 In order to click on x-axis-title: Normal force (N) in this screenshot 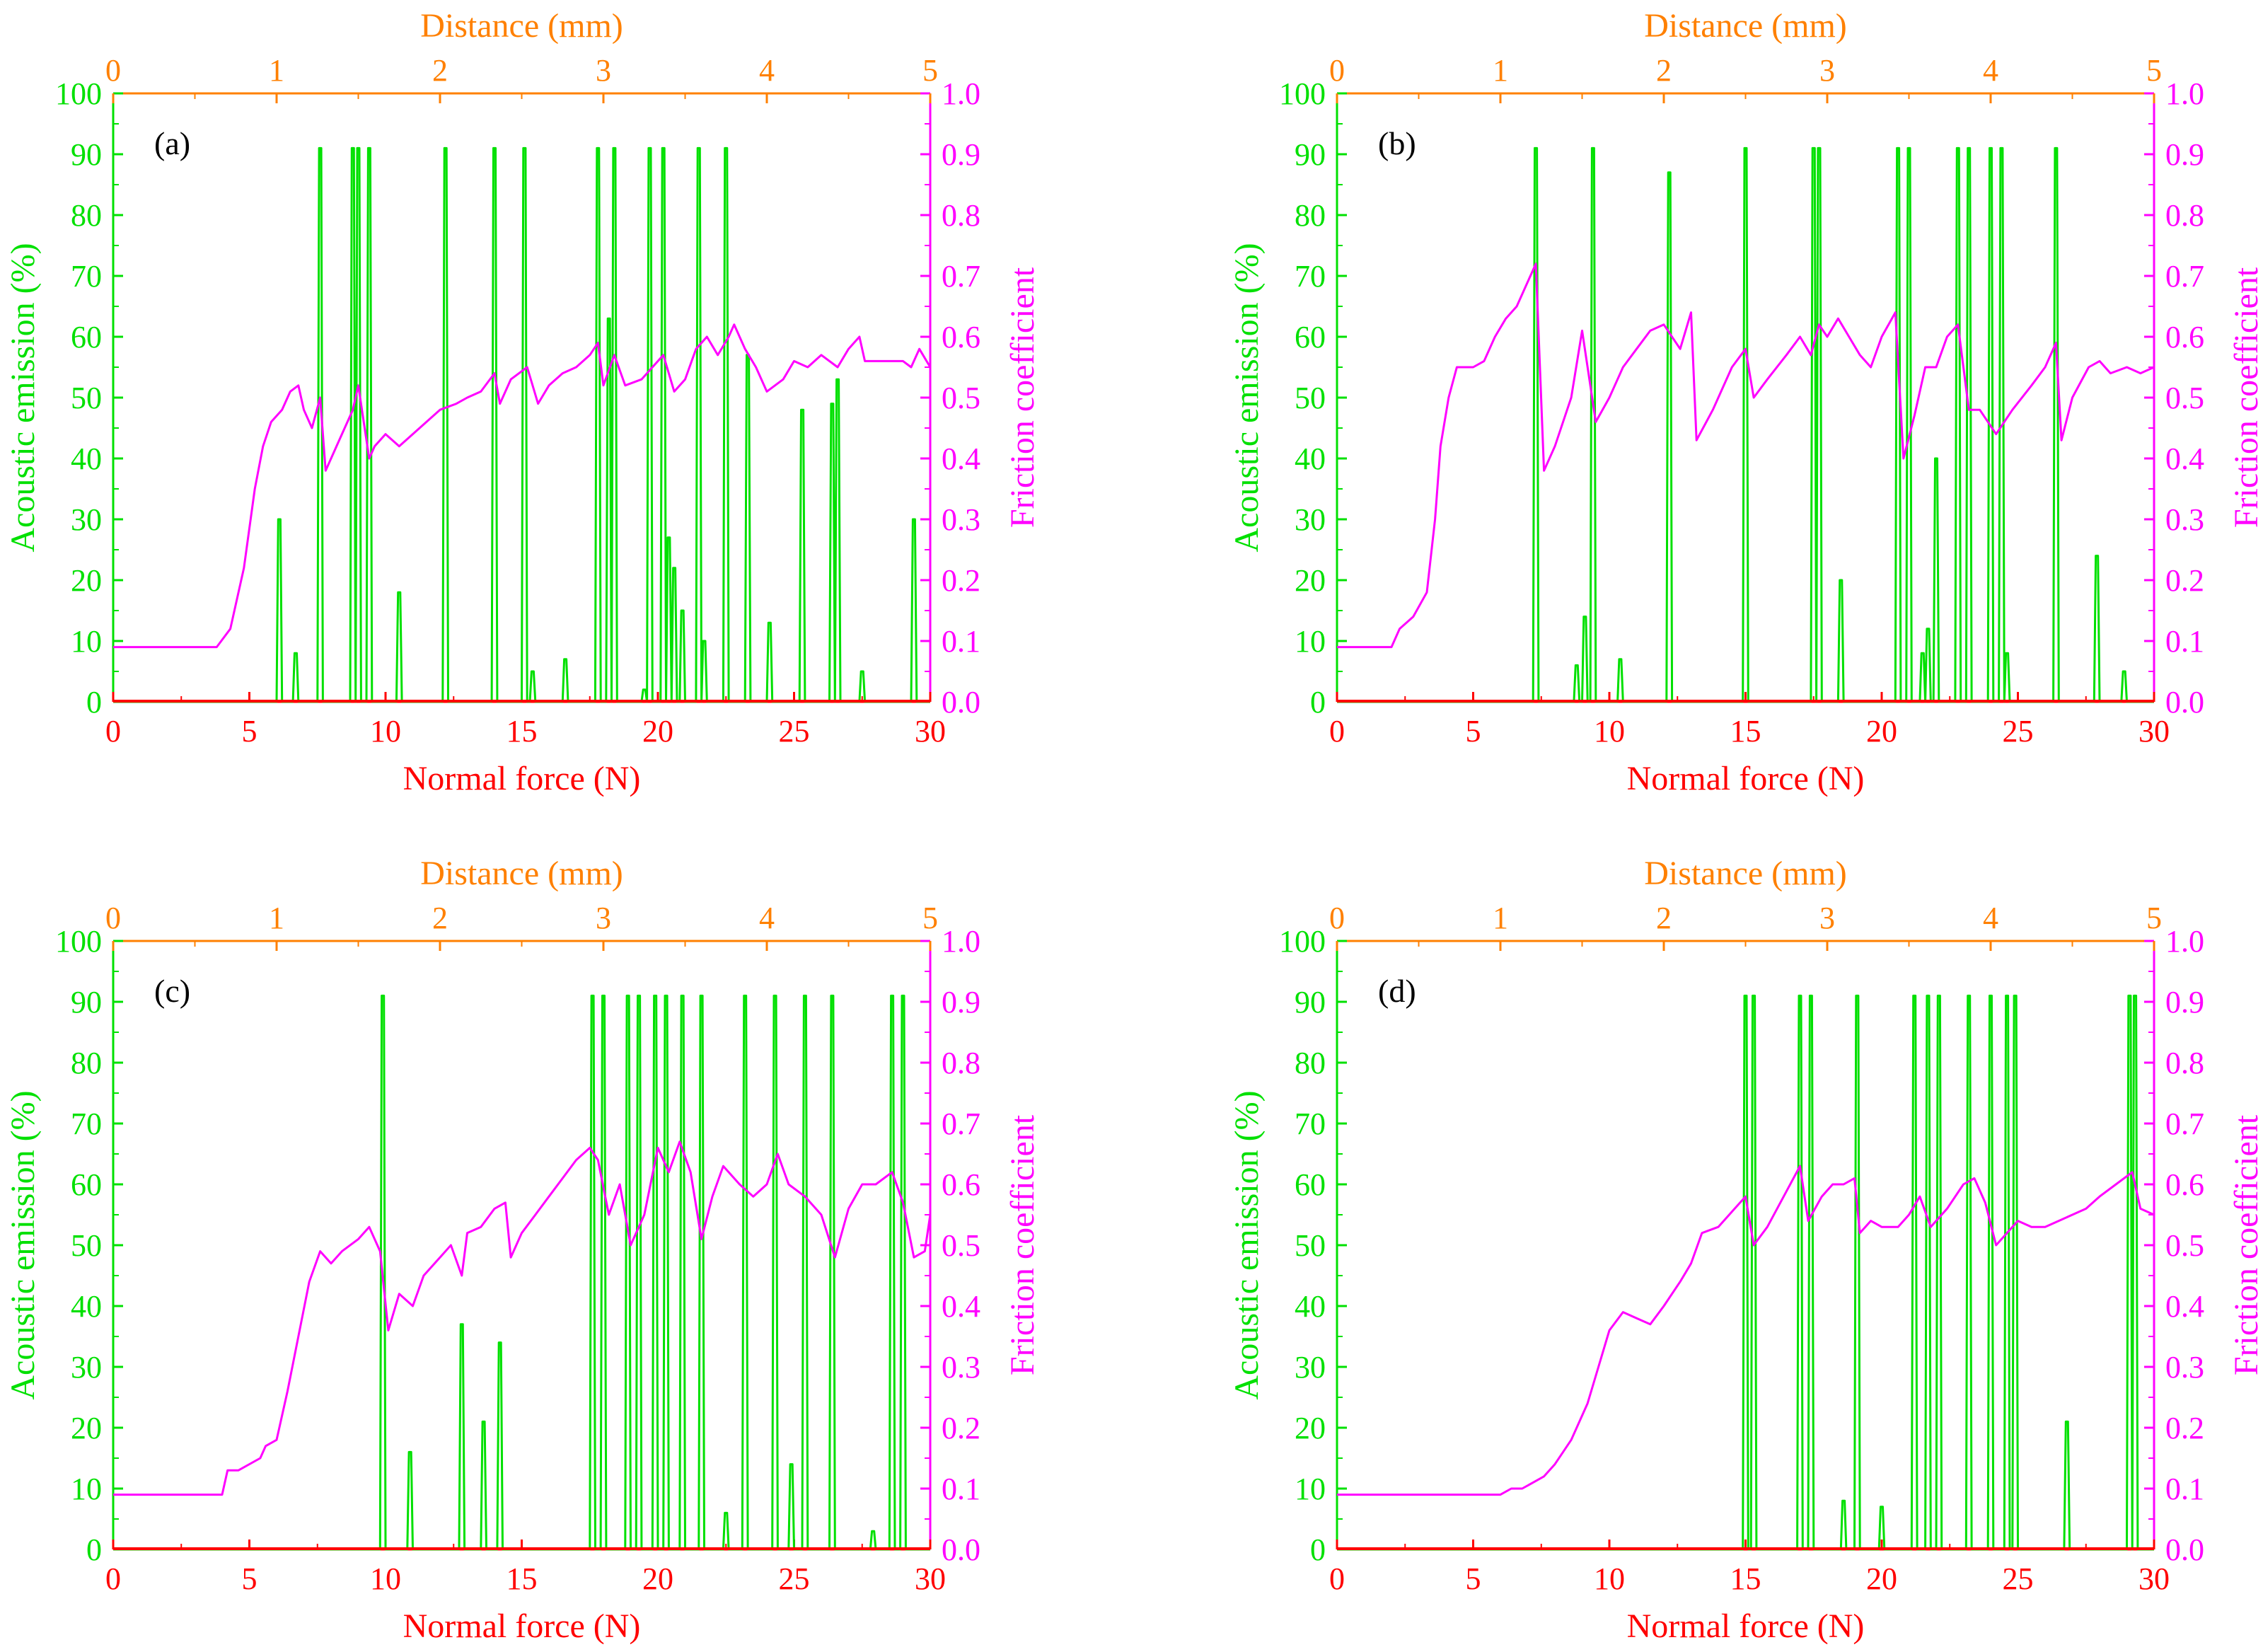, I will do `click(1746, 1626)`.